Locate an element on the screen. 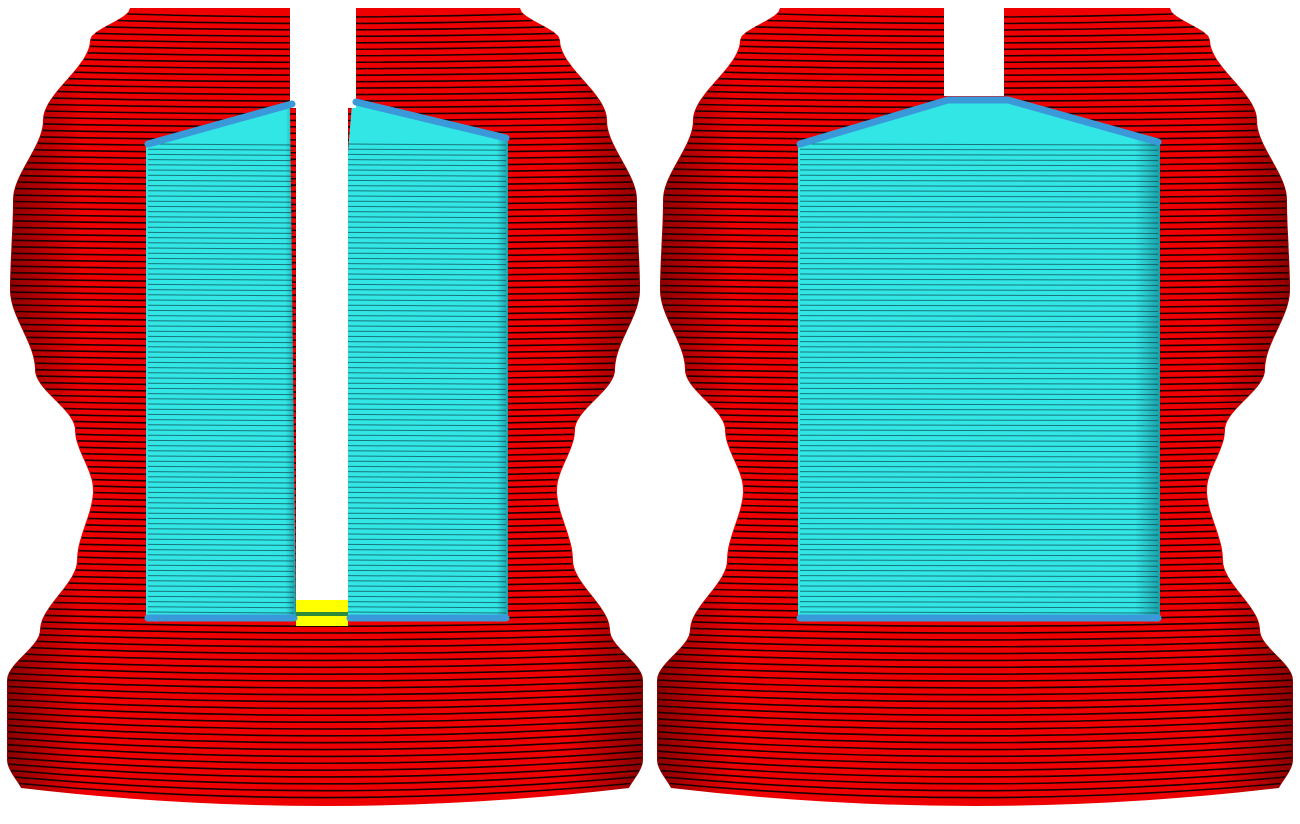 This screenshot has width=1300, height=824. inner-wall-center-seam is located at coordinates (978, 360).